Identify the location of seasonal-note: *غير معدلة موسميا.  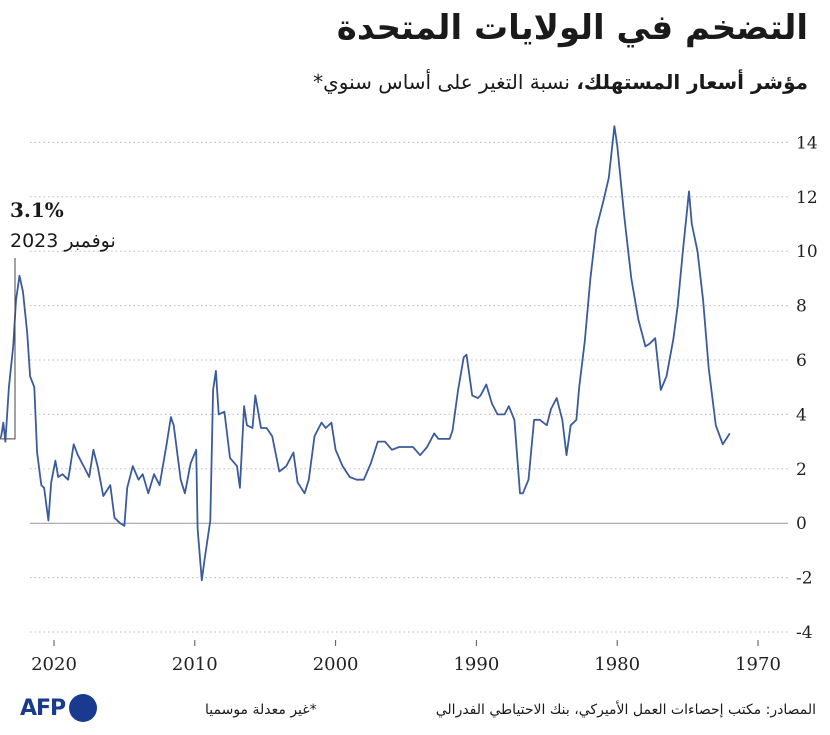
(261, 710).